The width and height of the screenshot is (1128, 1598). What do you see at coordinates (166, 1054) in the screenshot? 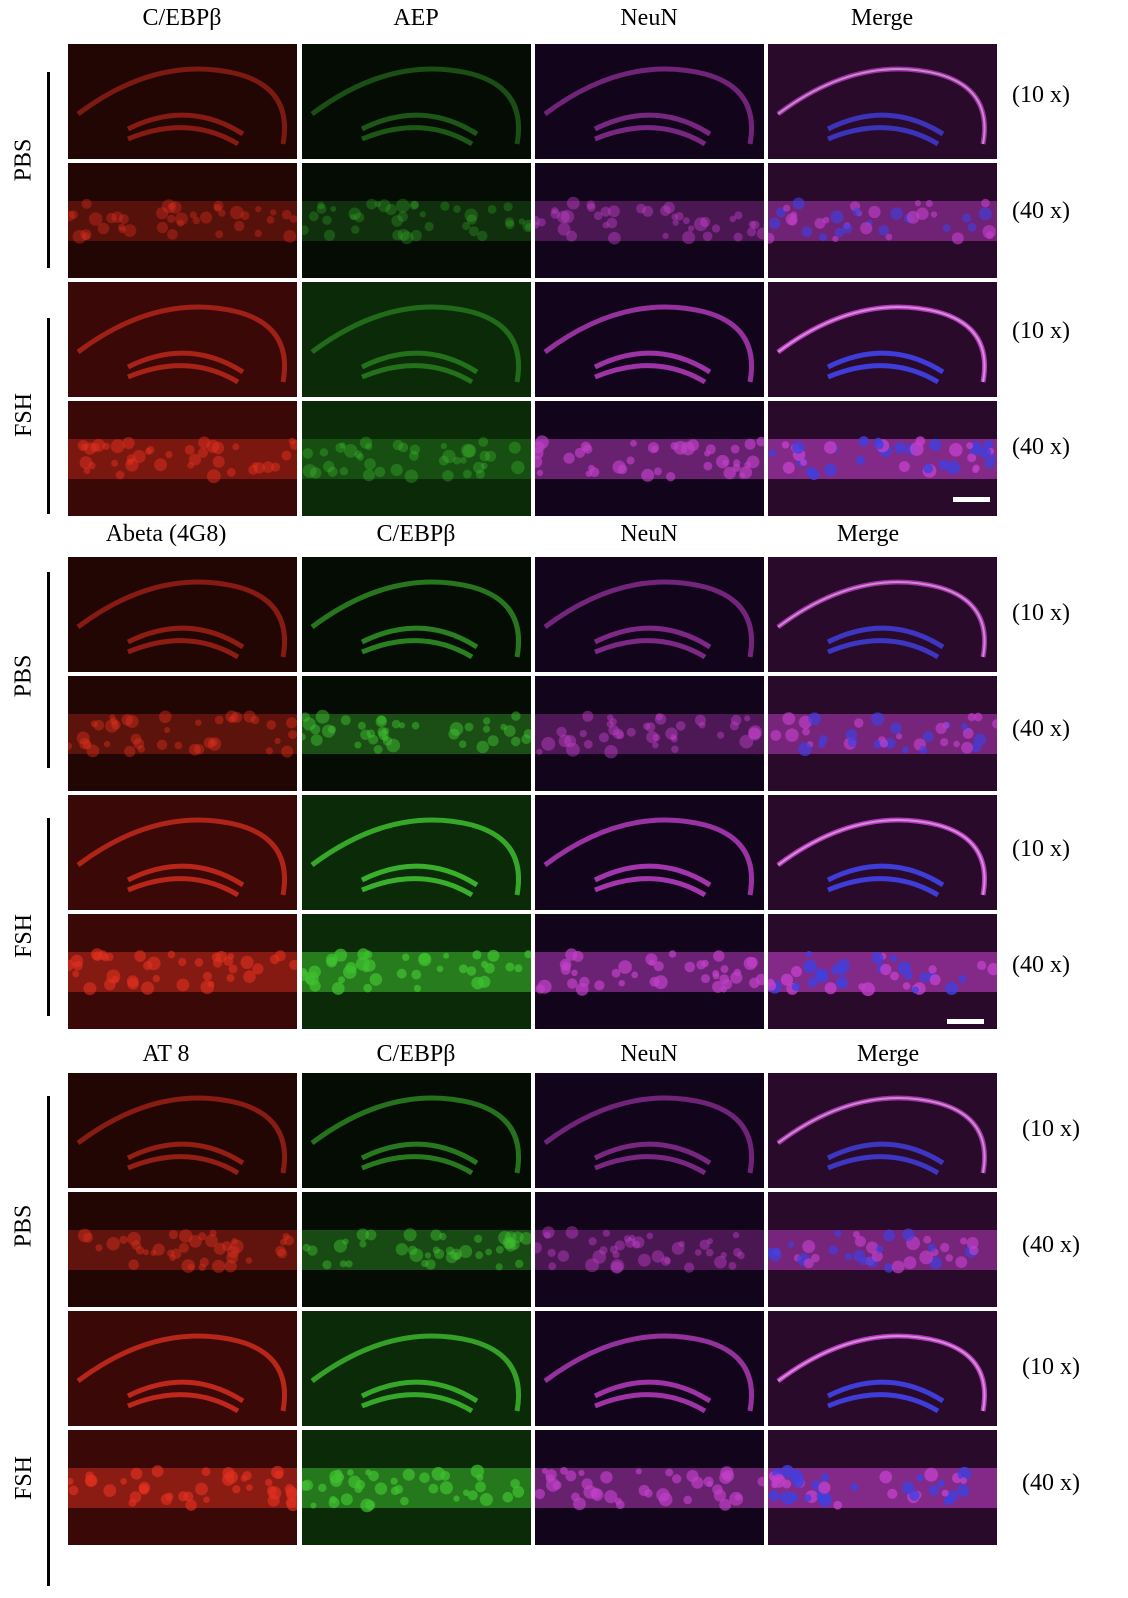
I see `column-header: AT 8` at bounding box center [166, 1054].